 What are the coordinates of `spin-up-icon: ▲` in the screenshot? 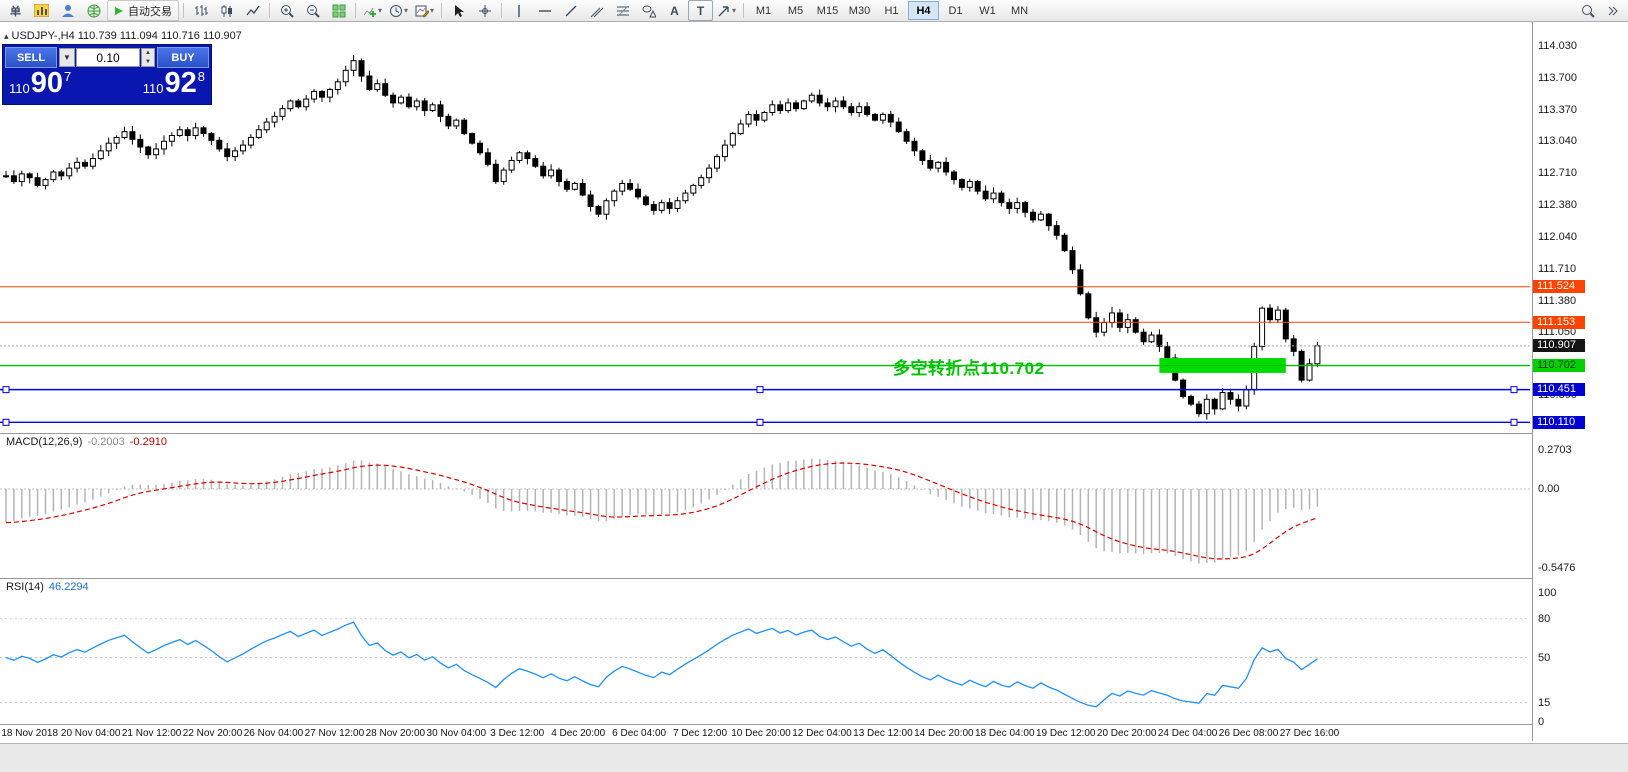 It's located at (148, 53).